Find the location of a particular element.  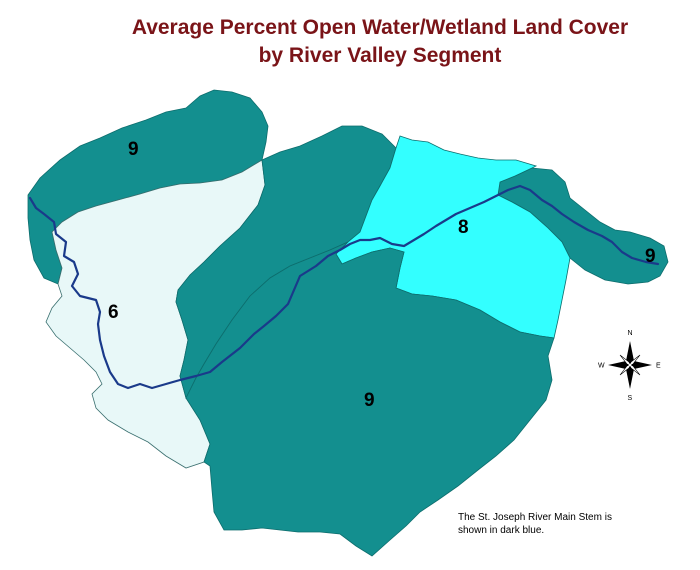

segment-label-northwest: 9 is located at coordinates (133, 149).